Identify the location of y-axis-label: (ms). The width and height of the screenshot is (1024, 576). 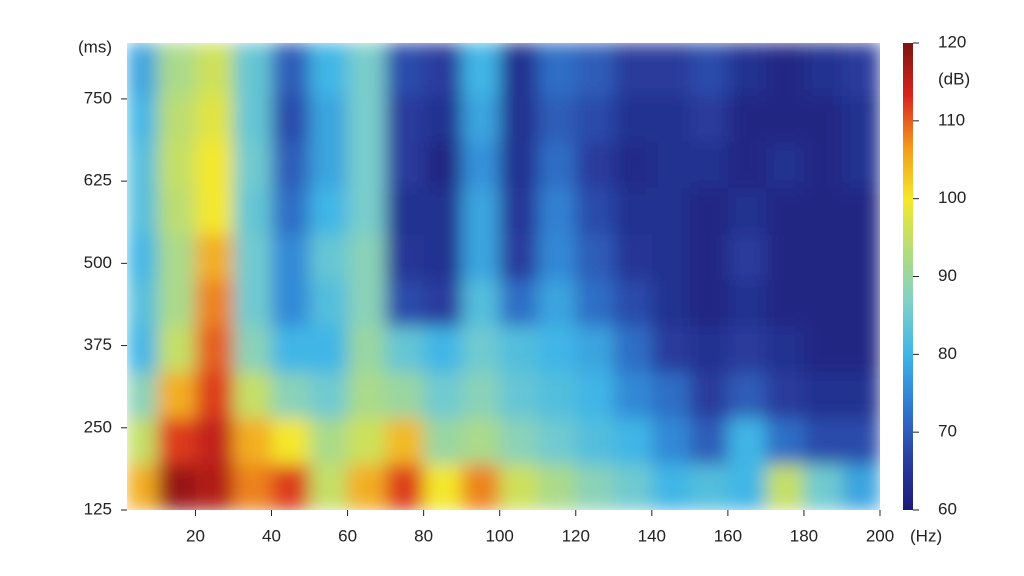
(95, 46).